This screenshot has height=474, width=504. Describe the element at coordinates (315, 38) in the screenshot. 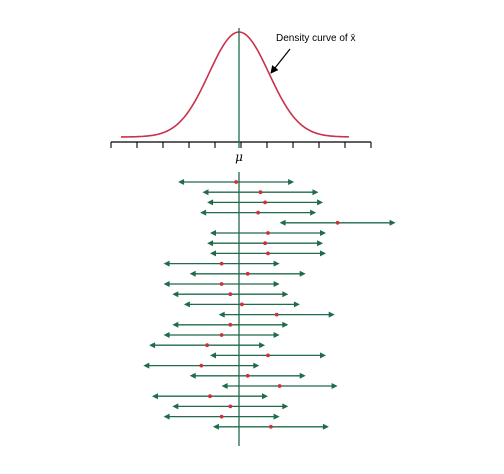

I see `density-curve-label: Density curve of x̄` at that location.